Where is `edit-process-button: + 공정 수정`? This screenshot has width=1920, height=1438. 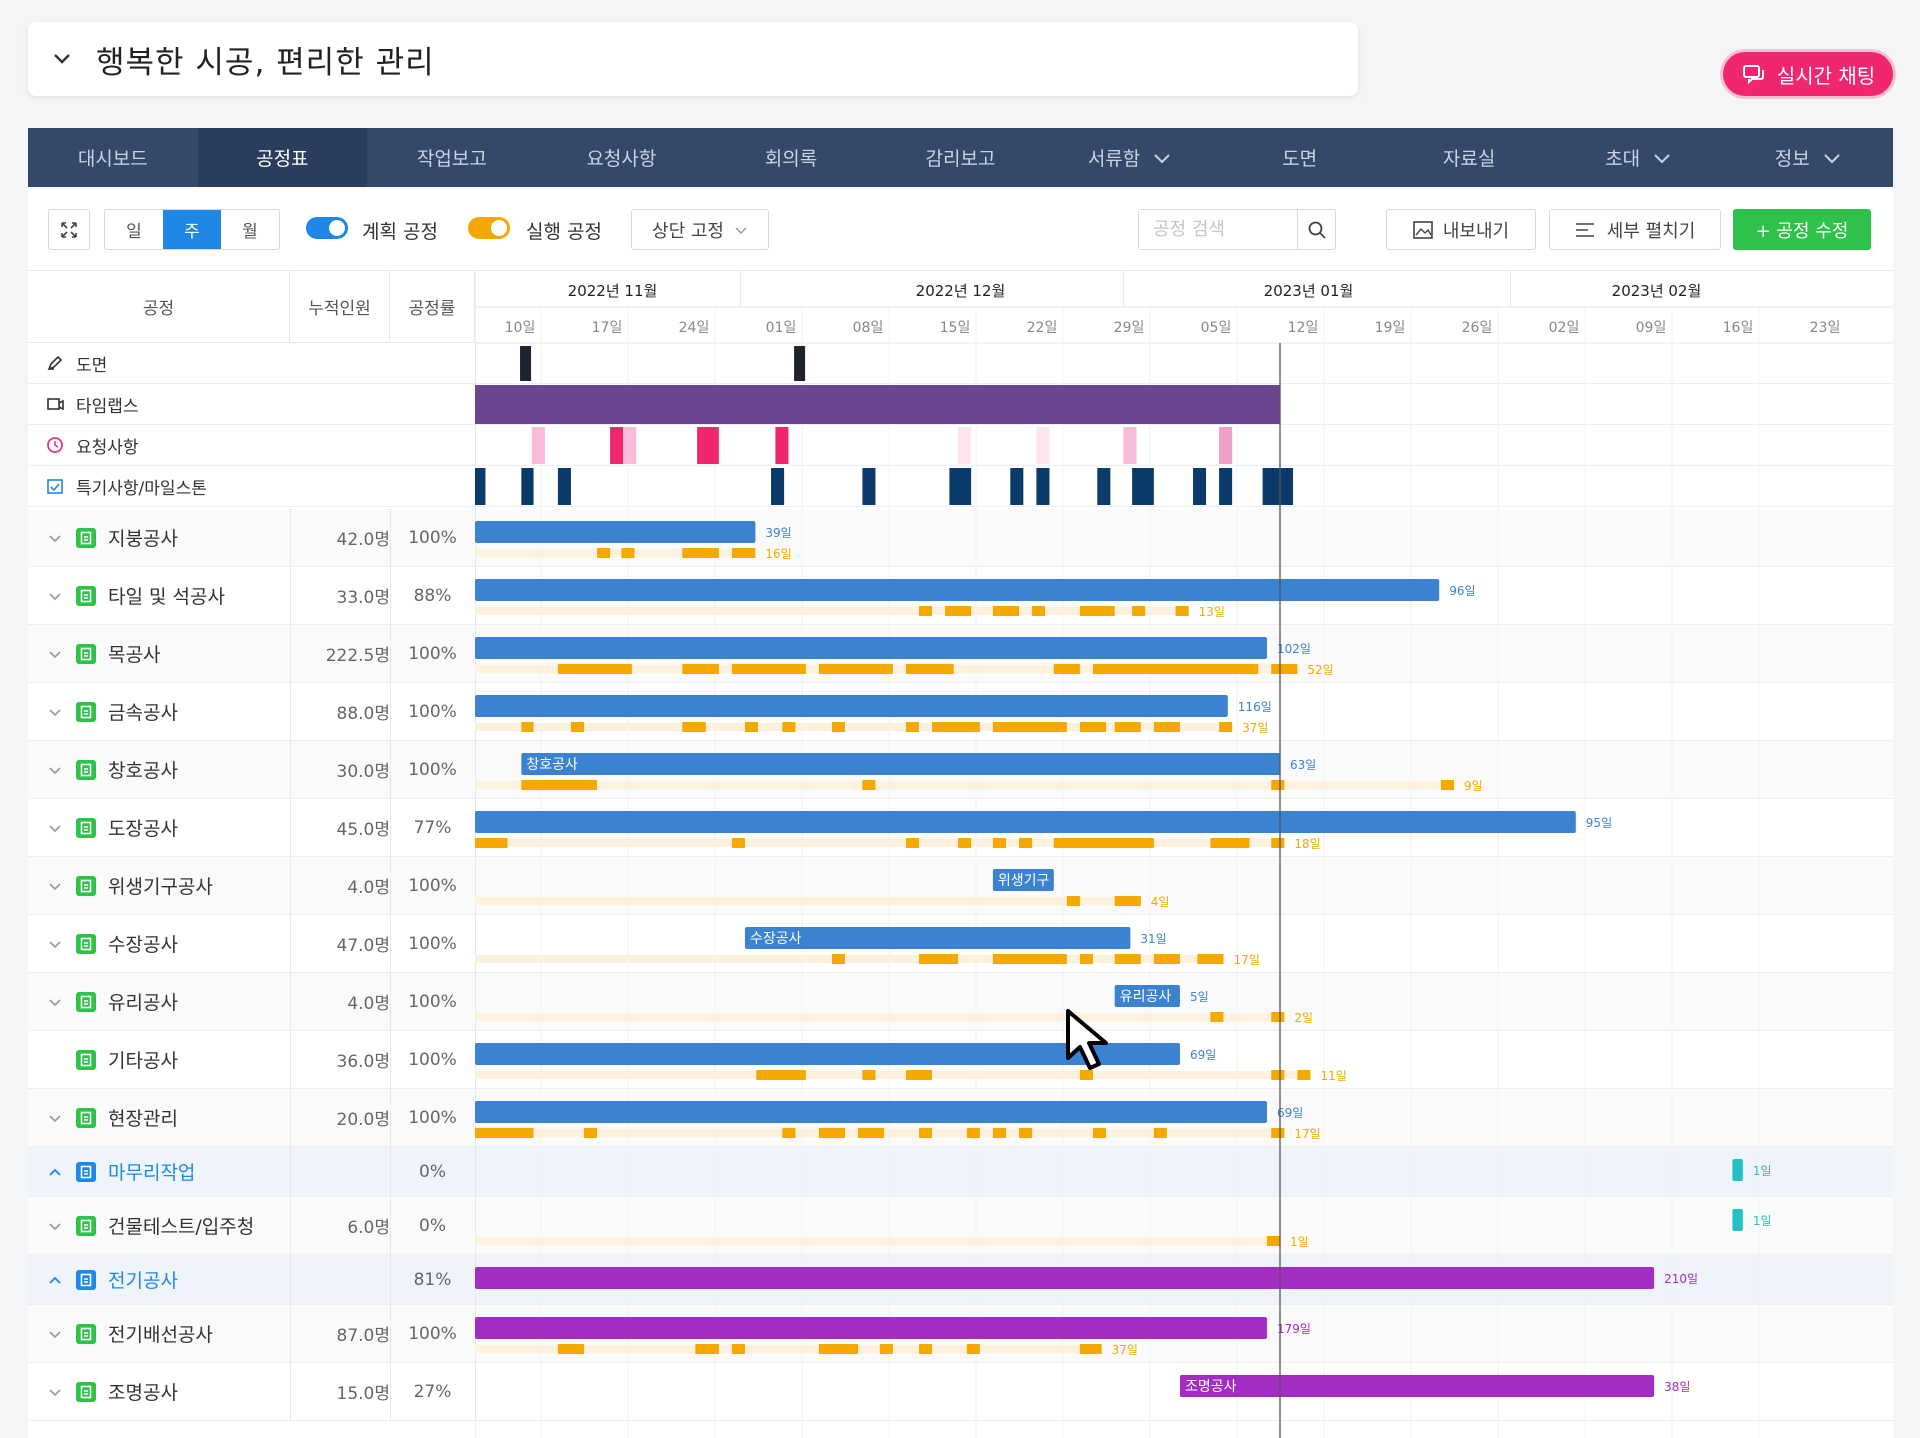 edit-process-button: + 공정 수정 is located at coordinates (1802, 229).